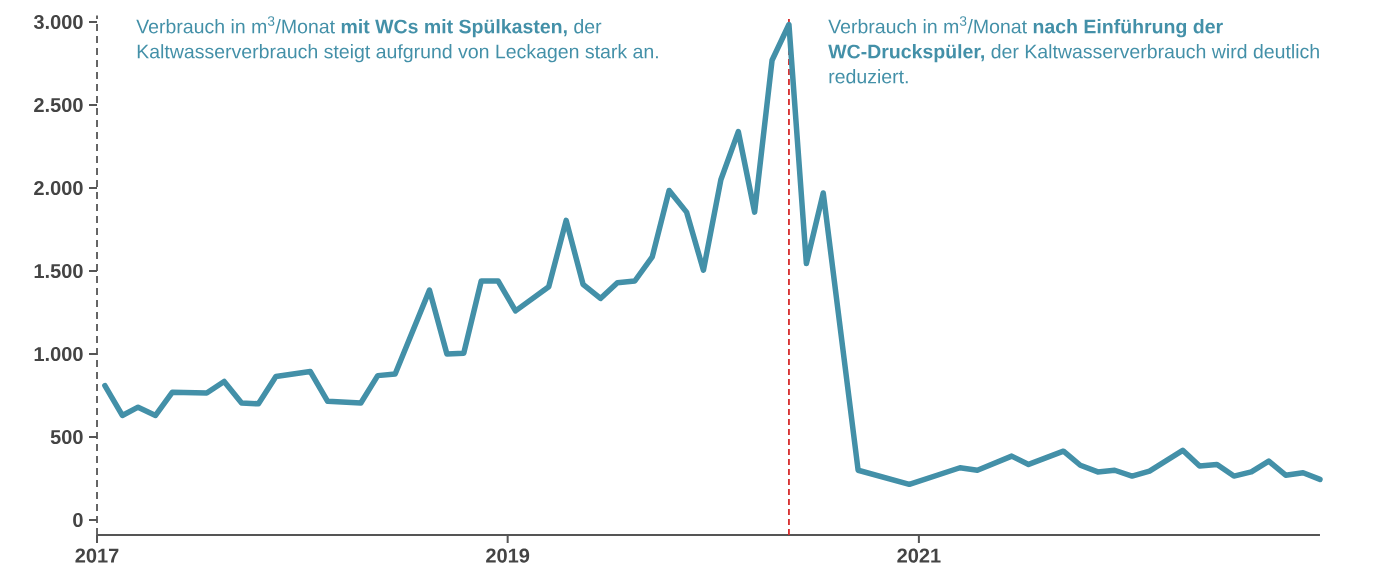 Image resolution: width=1393 pixels, height=577 pixels. Describe the element at coordinates (58, 105) in the screenshot. I see `y-tick-label: 2.500` at that location.